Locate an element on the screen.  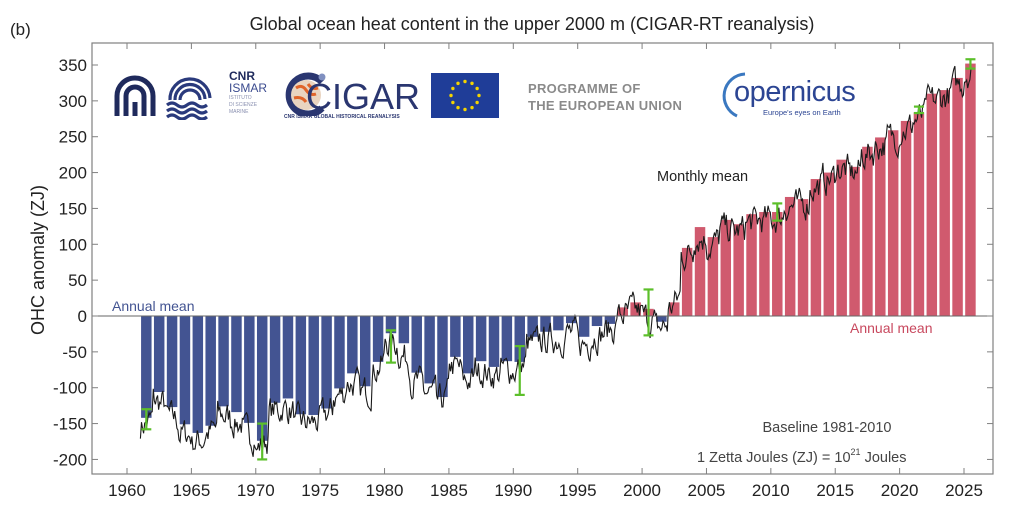
annual-bar-2007 is located at coordinates (738, 270).